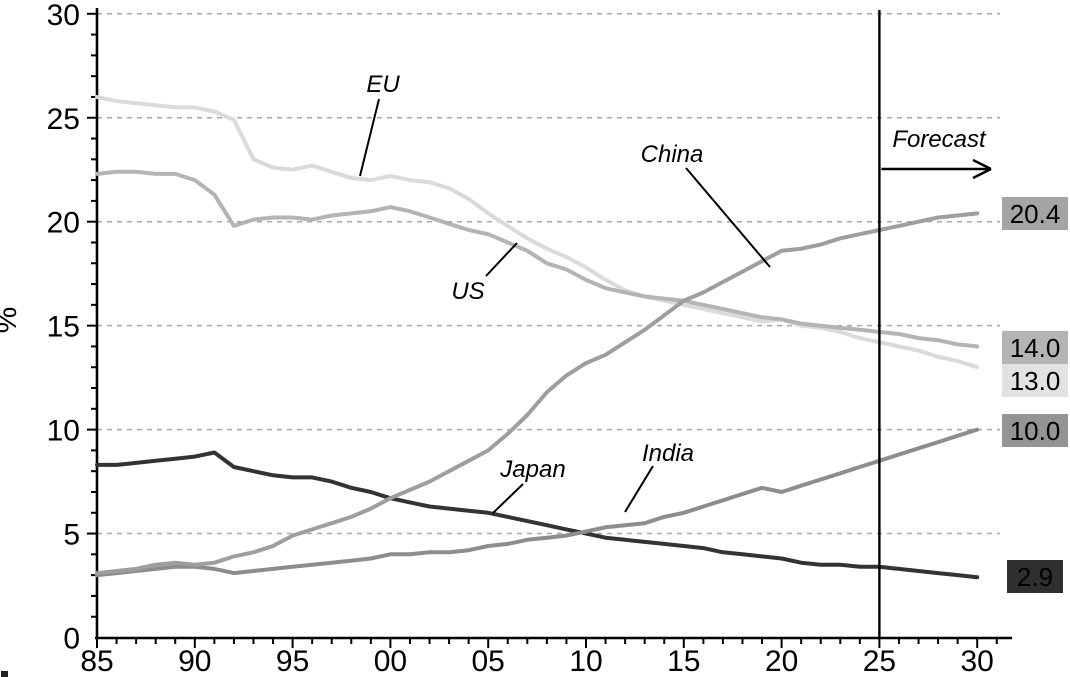 This screenshot has height=677, width=1070. What do you see at coordinates (639, 489) in the screenshot?
I see `callout-pointer-india` at bounding box center [639, 489].